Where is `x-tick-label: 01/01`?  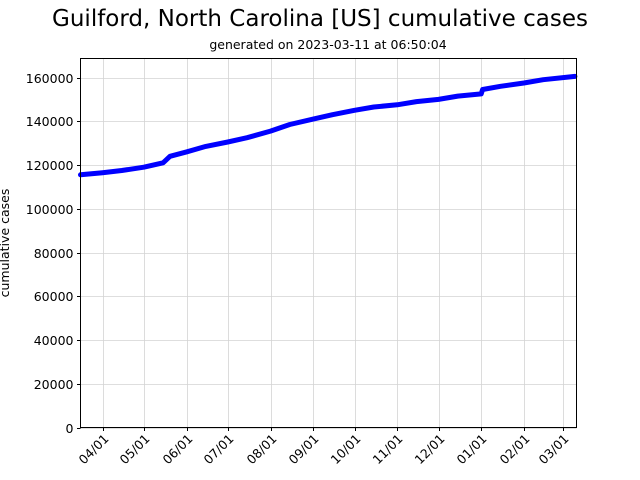 x-tick-label: 01/01 is located at coordinates (472, 449).